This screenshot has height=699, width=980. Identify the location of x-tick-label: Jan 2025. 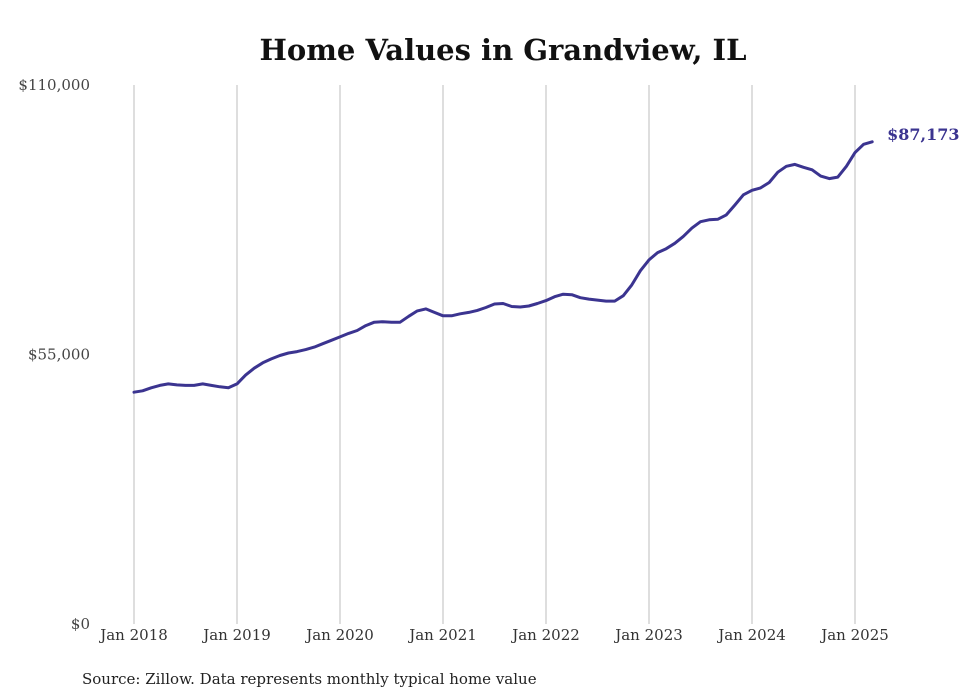
(854, 635).